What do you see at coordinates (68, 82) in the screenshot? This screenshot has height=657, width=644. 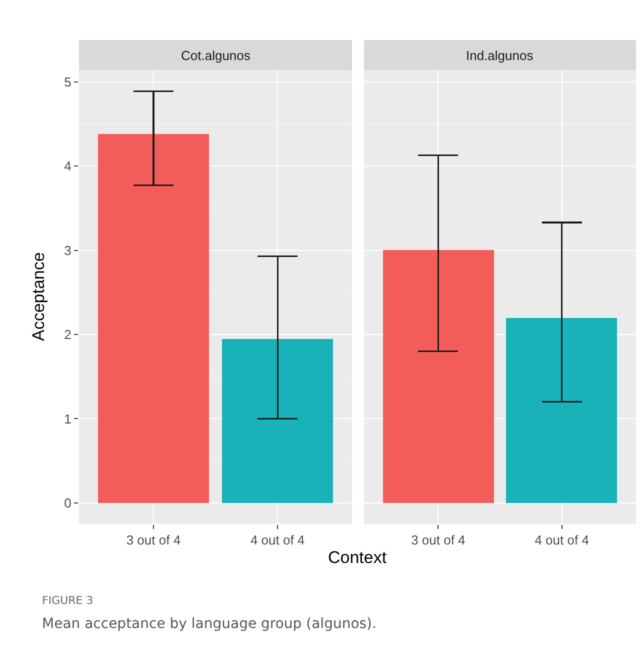 I see `y-tick-label: 5` at bounding box center [68, 82].